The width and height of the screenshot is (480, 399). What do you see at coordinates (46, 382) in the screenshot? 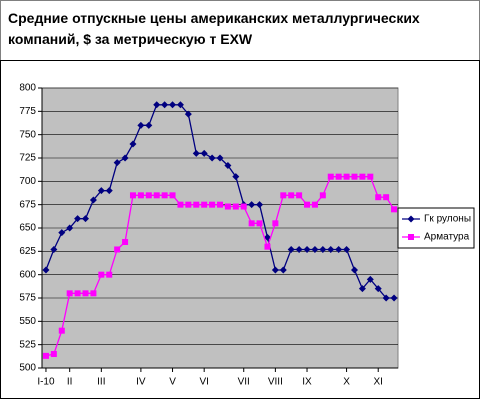
I see `x-tick-label: I-10` at bounding box center [46, 382].